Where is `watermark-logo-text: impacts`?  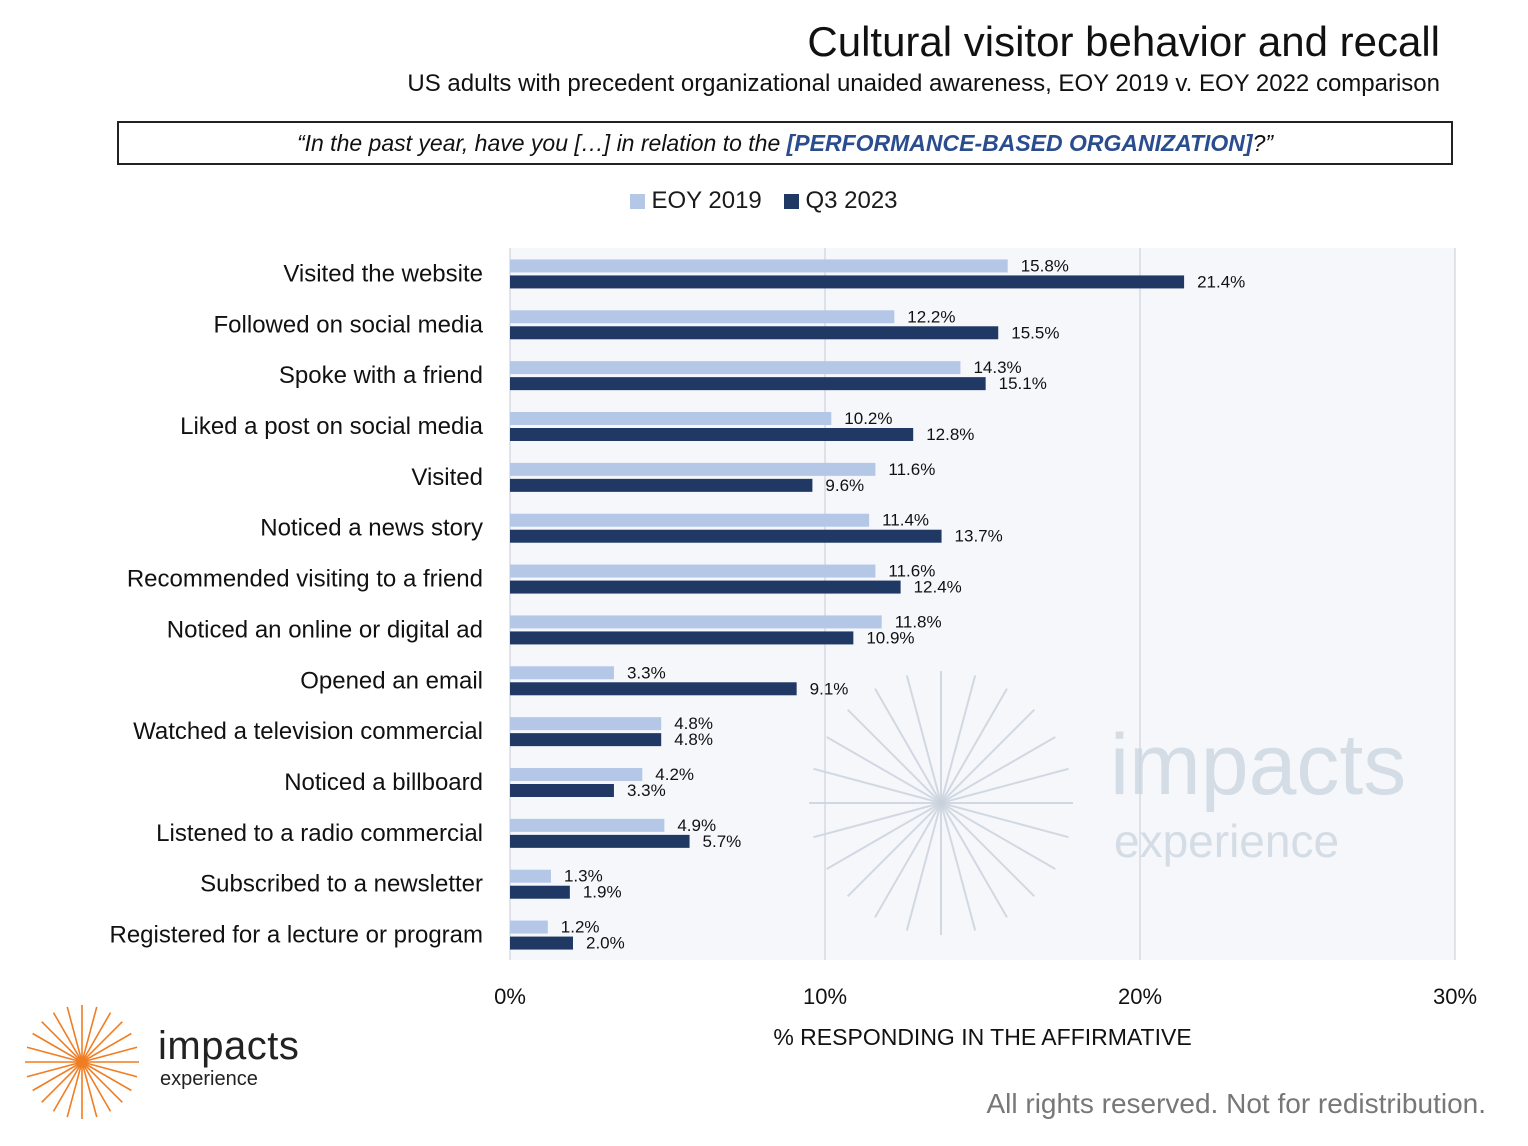
watermark-logo-text: impacts is located at coordinates (1258, 765).